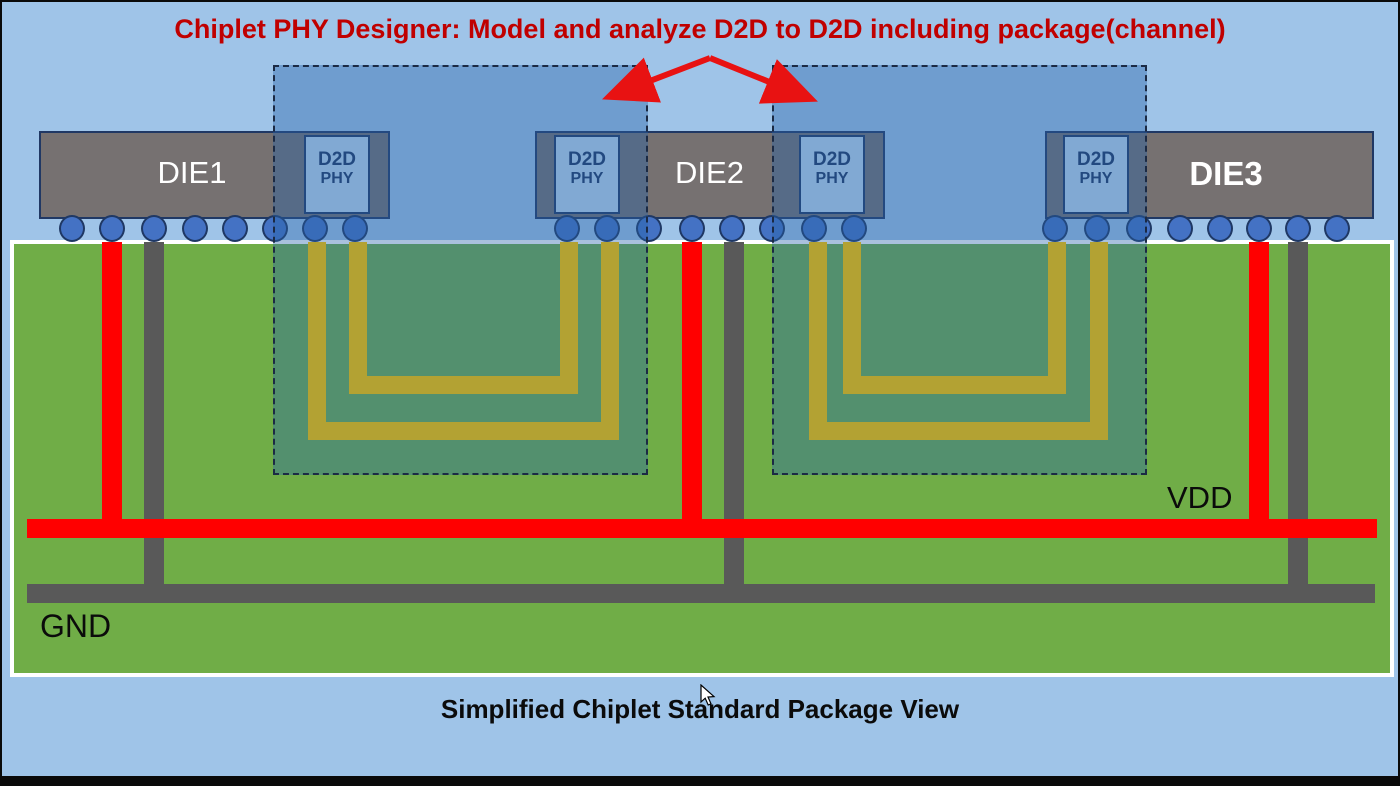 This screenshot has height=786, width=1400. What do you see at coordinates (154, 418) in the screenshot?
I see `gnd-via-die1` at bounding box center [154, 418].